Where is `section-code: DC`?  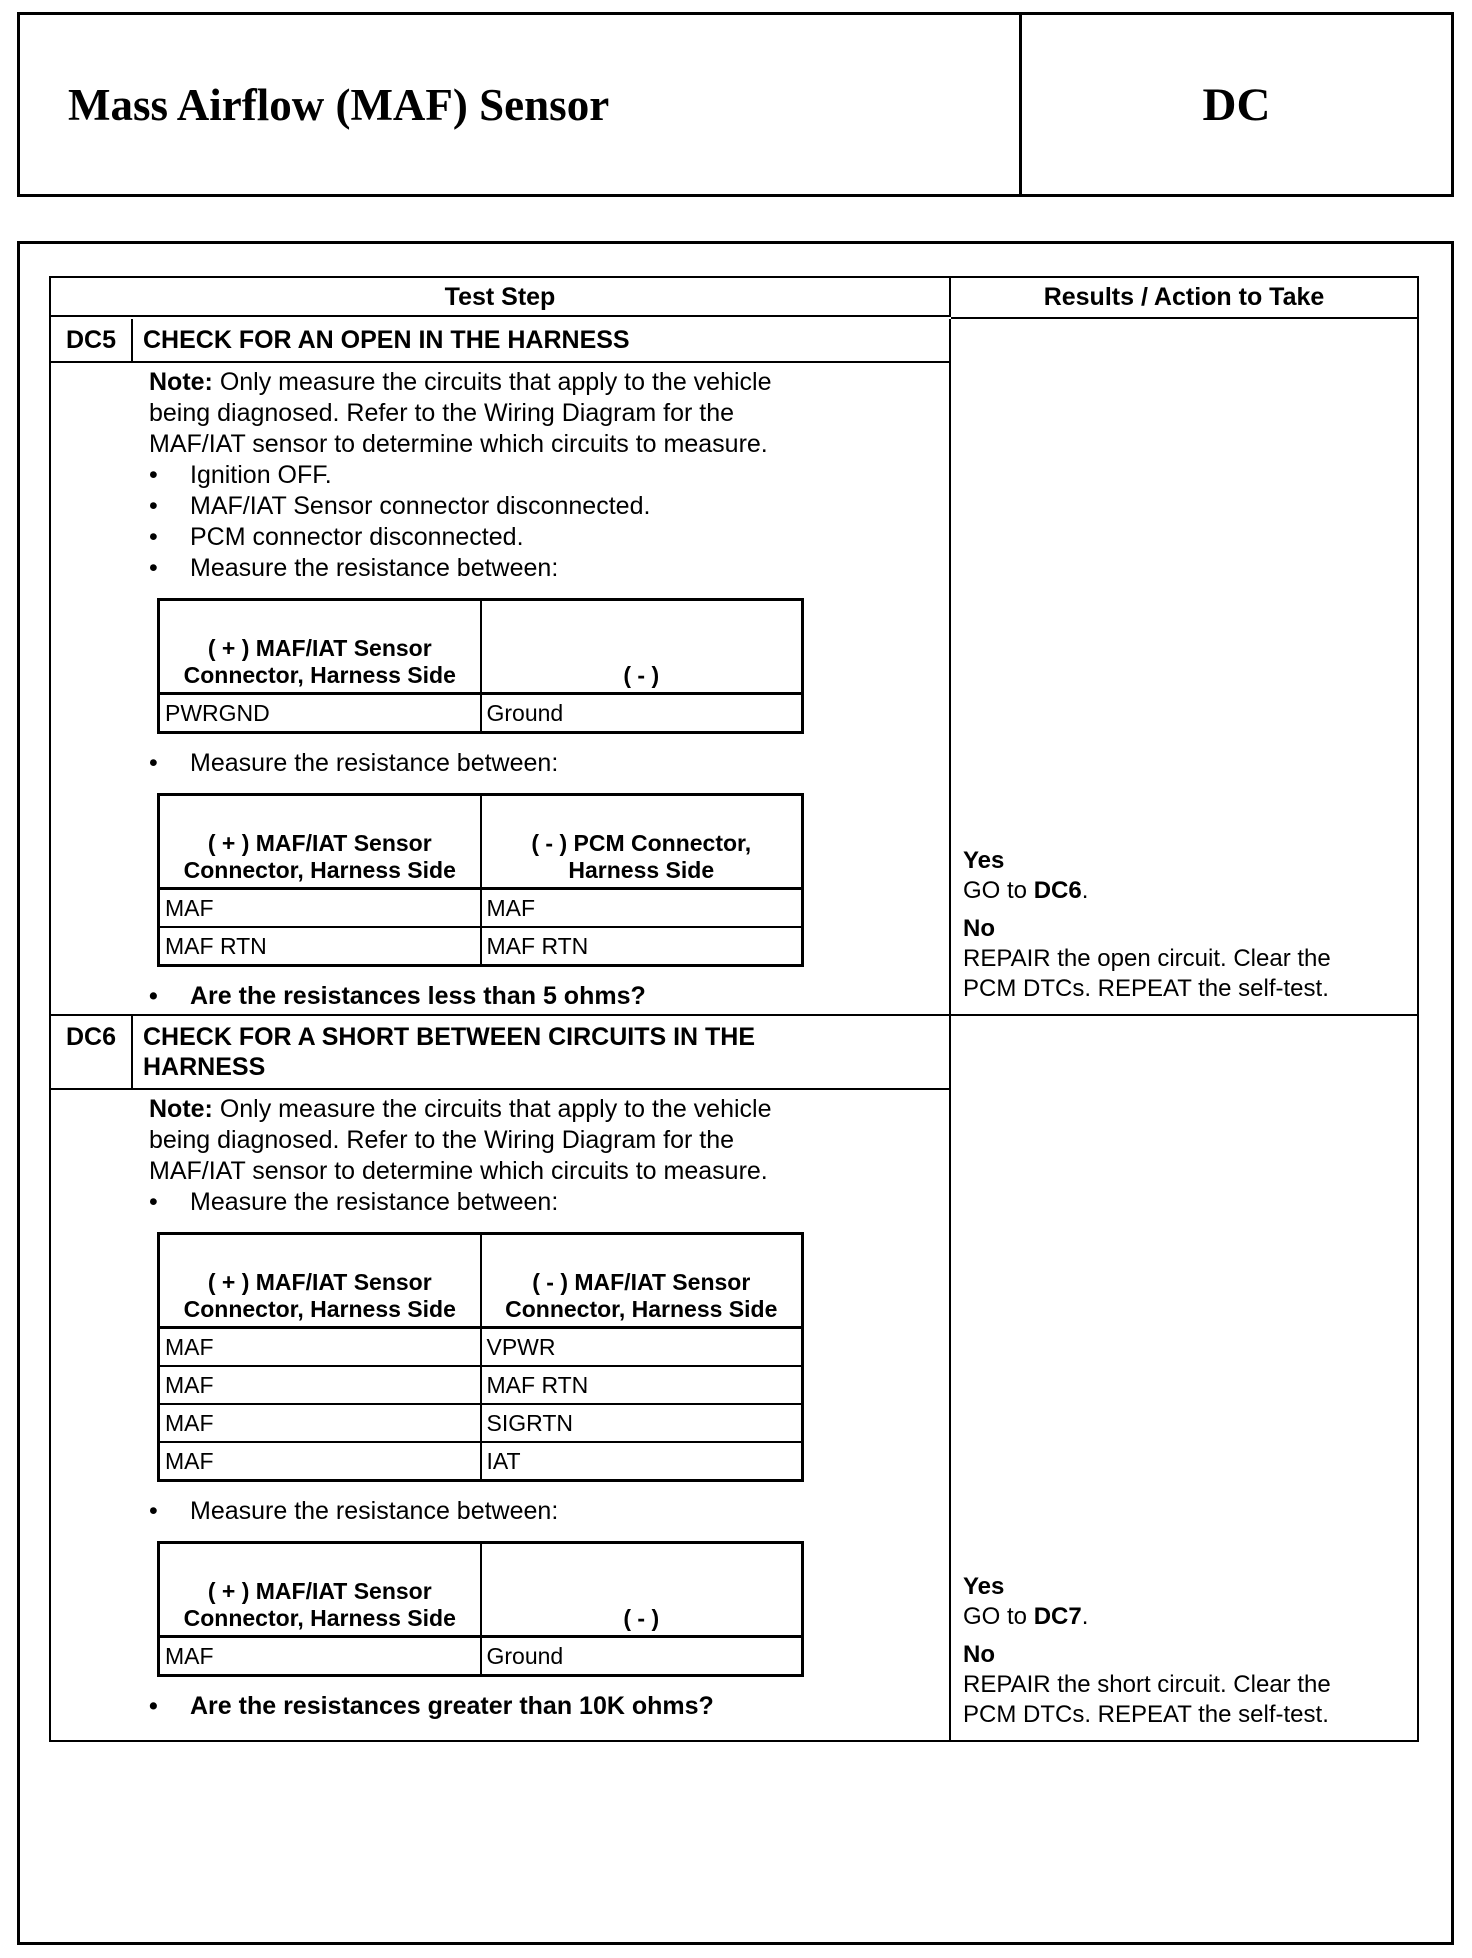
section-code: DC is located at coordinates (1236, 104).